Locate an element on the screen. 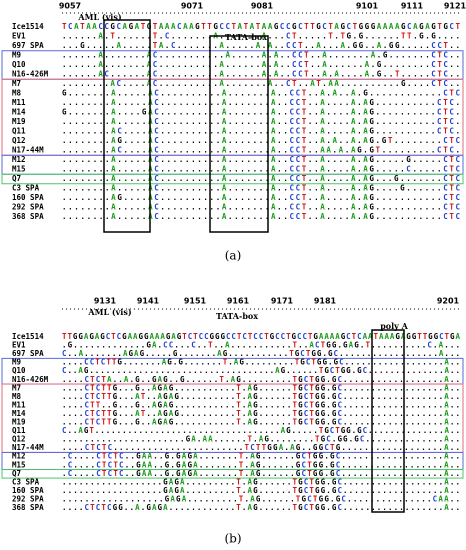  row-name: 697 SPA is located at coordinates (28, 353).